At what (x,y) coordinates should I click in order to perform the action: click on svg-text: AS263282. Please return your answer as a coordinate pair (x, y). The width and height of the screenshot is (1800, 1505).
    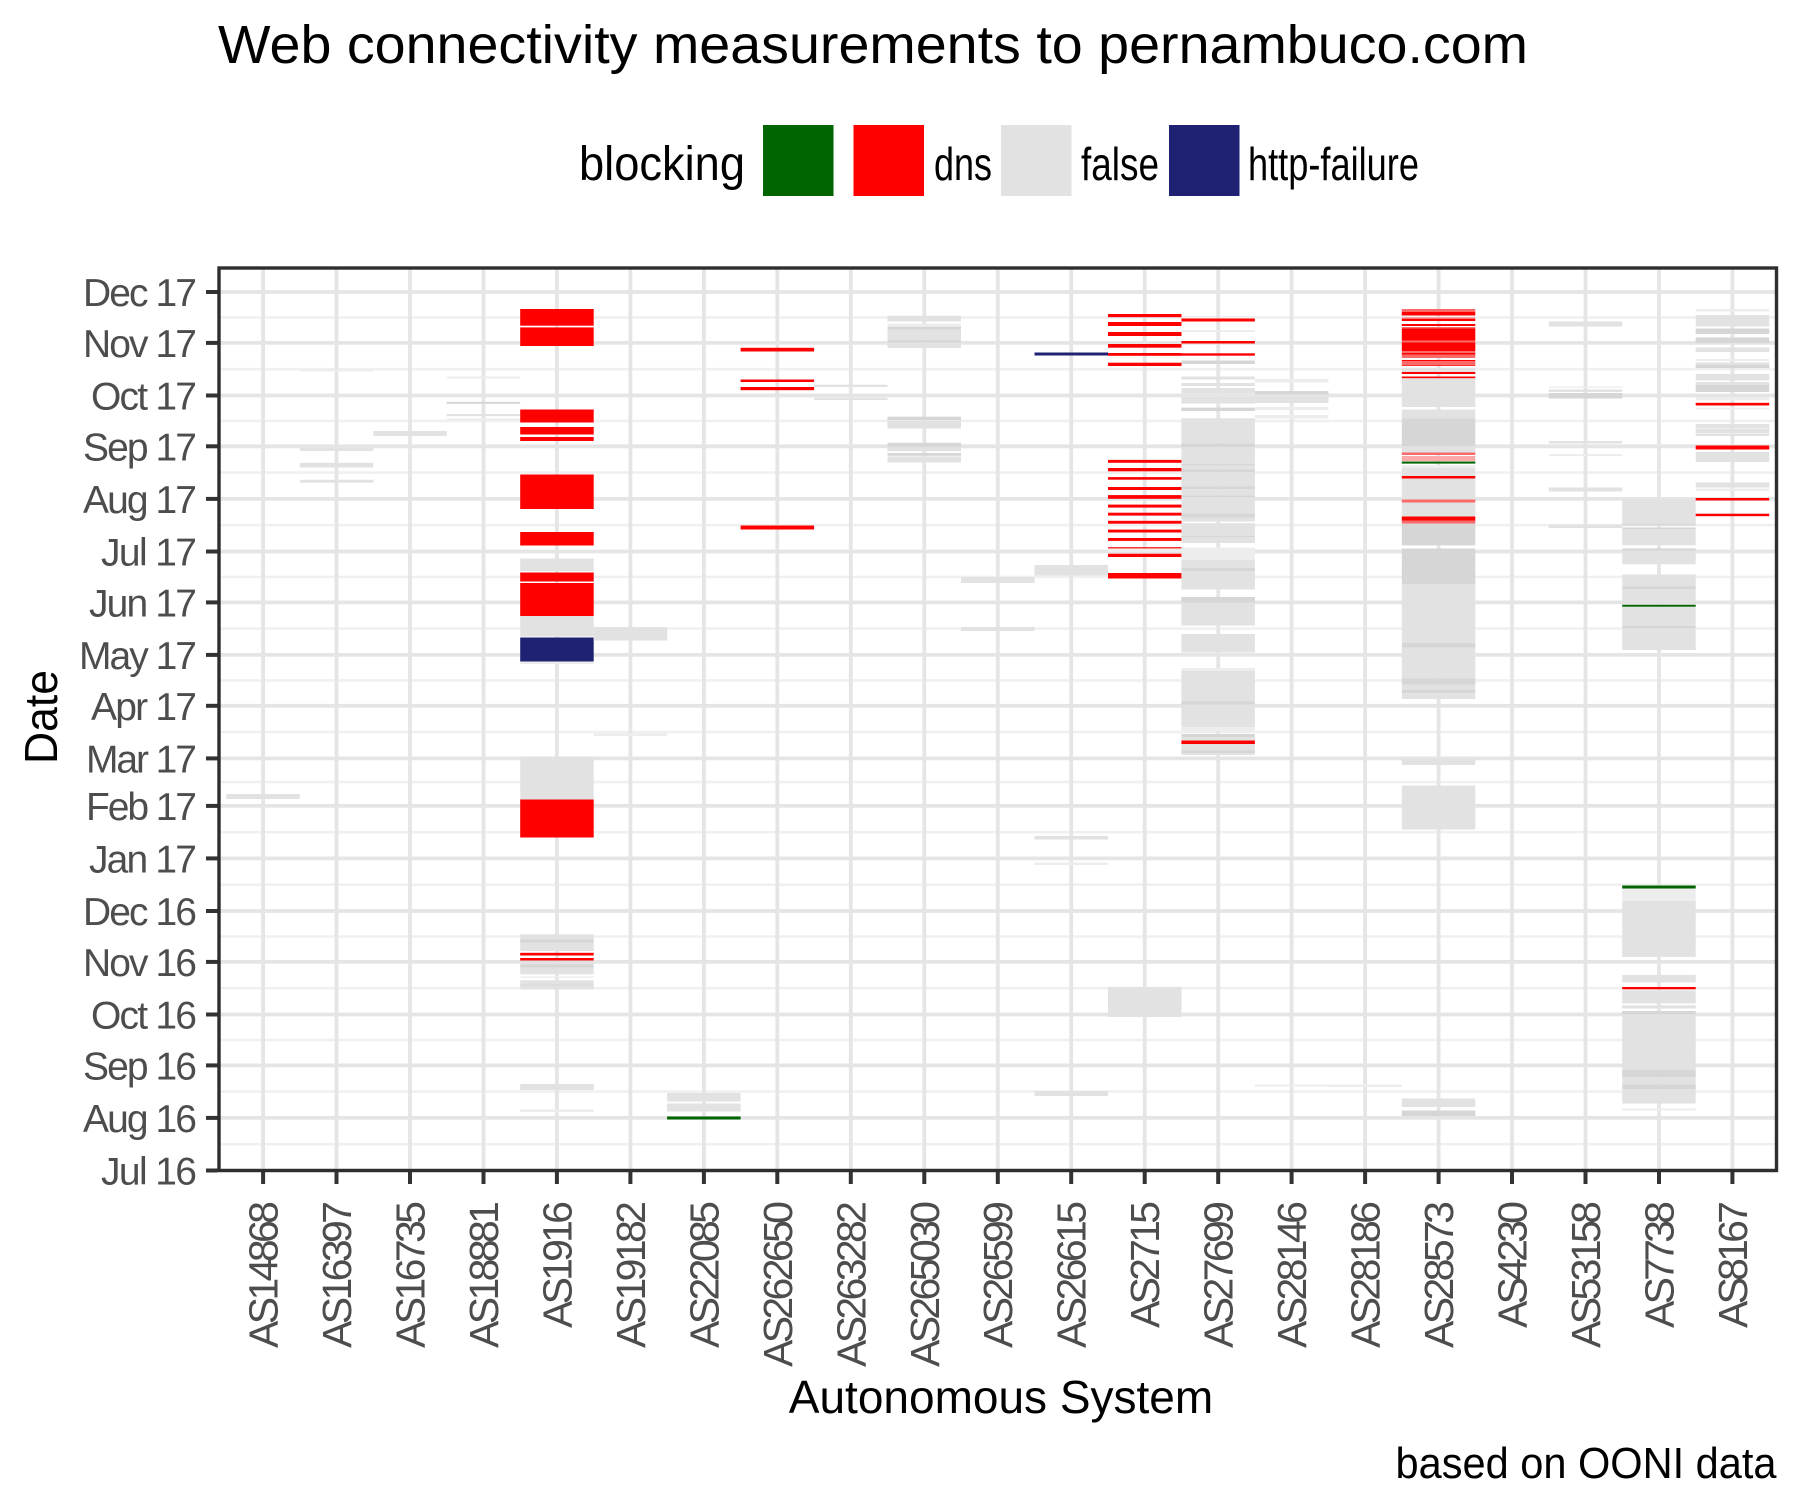
    Looking at the image, I should click on (851, 1284).